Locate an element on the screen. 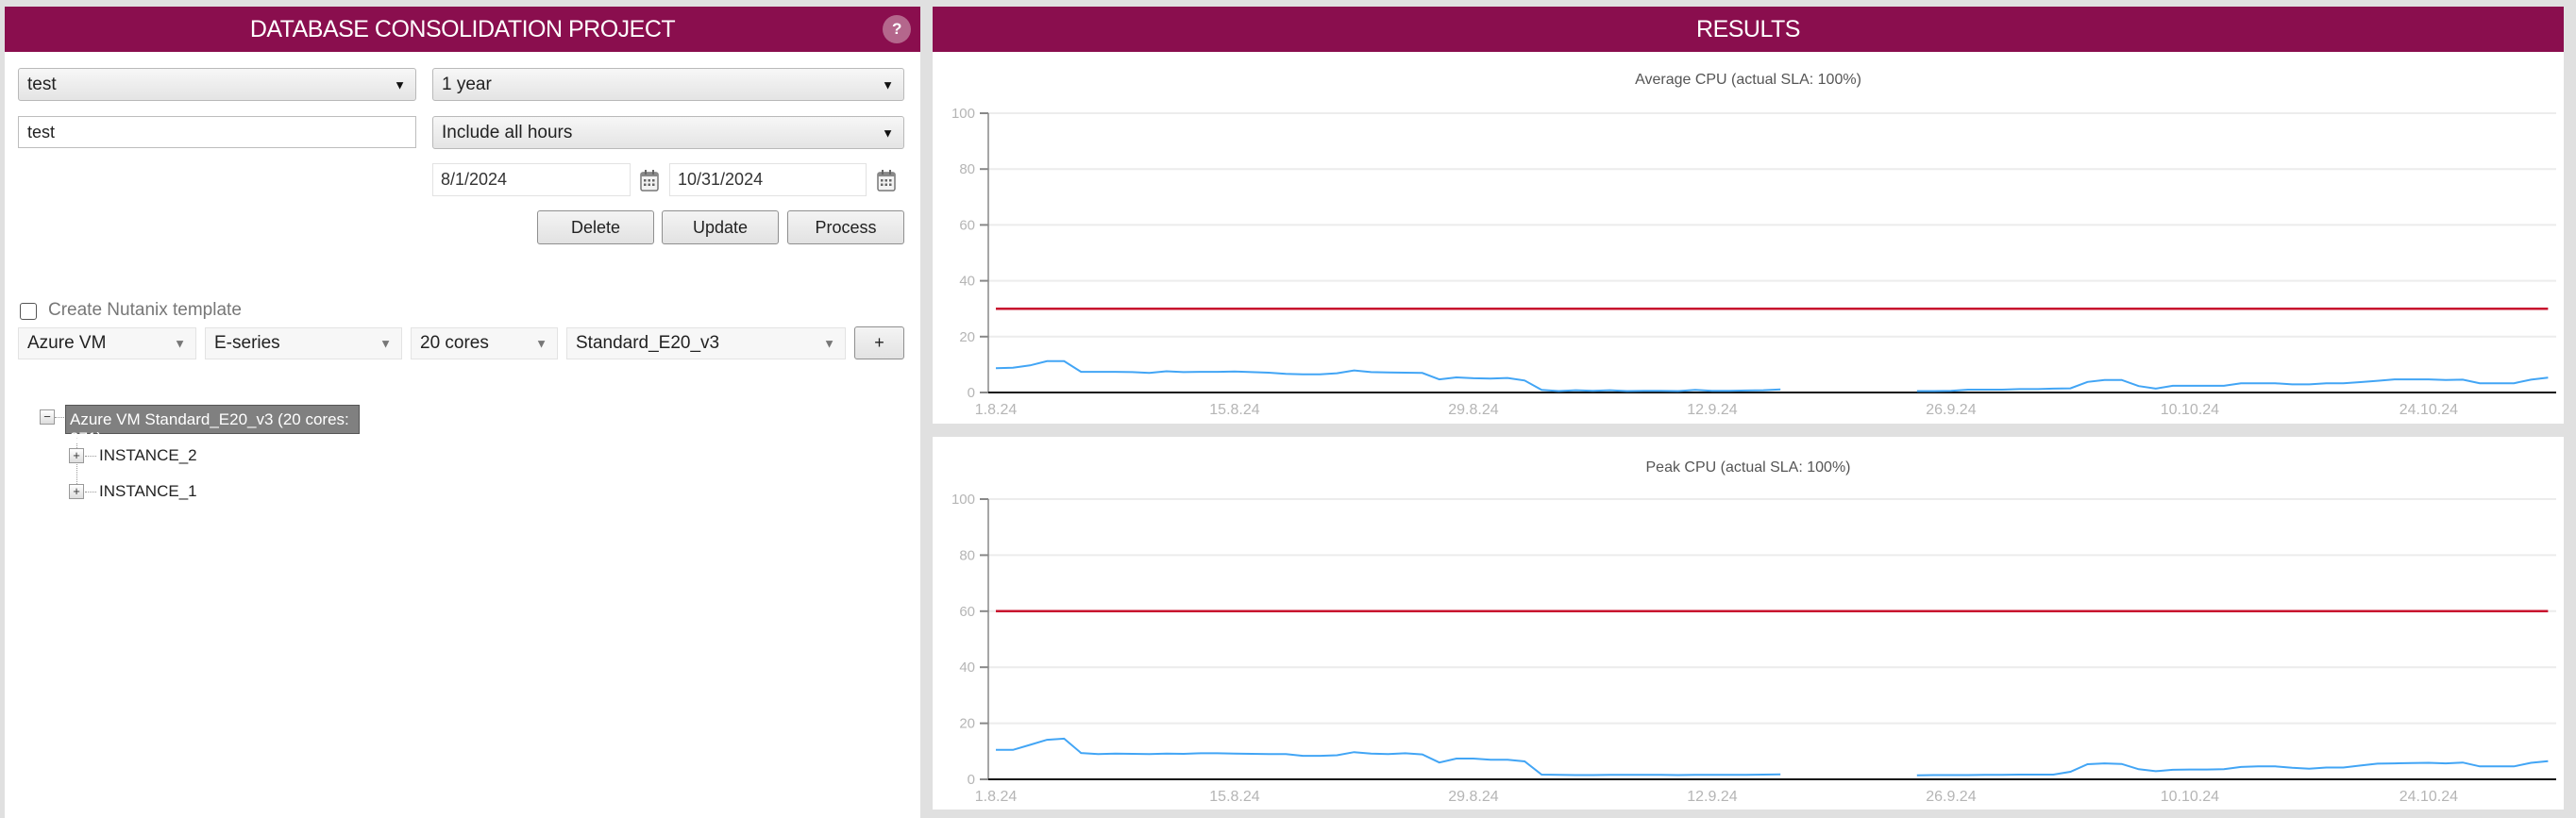  name-input-value: test is located at coordinates (42, 132).